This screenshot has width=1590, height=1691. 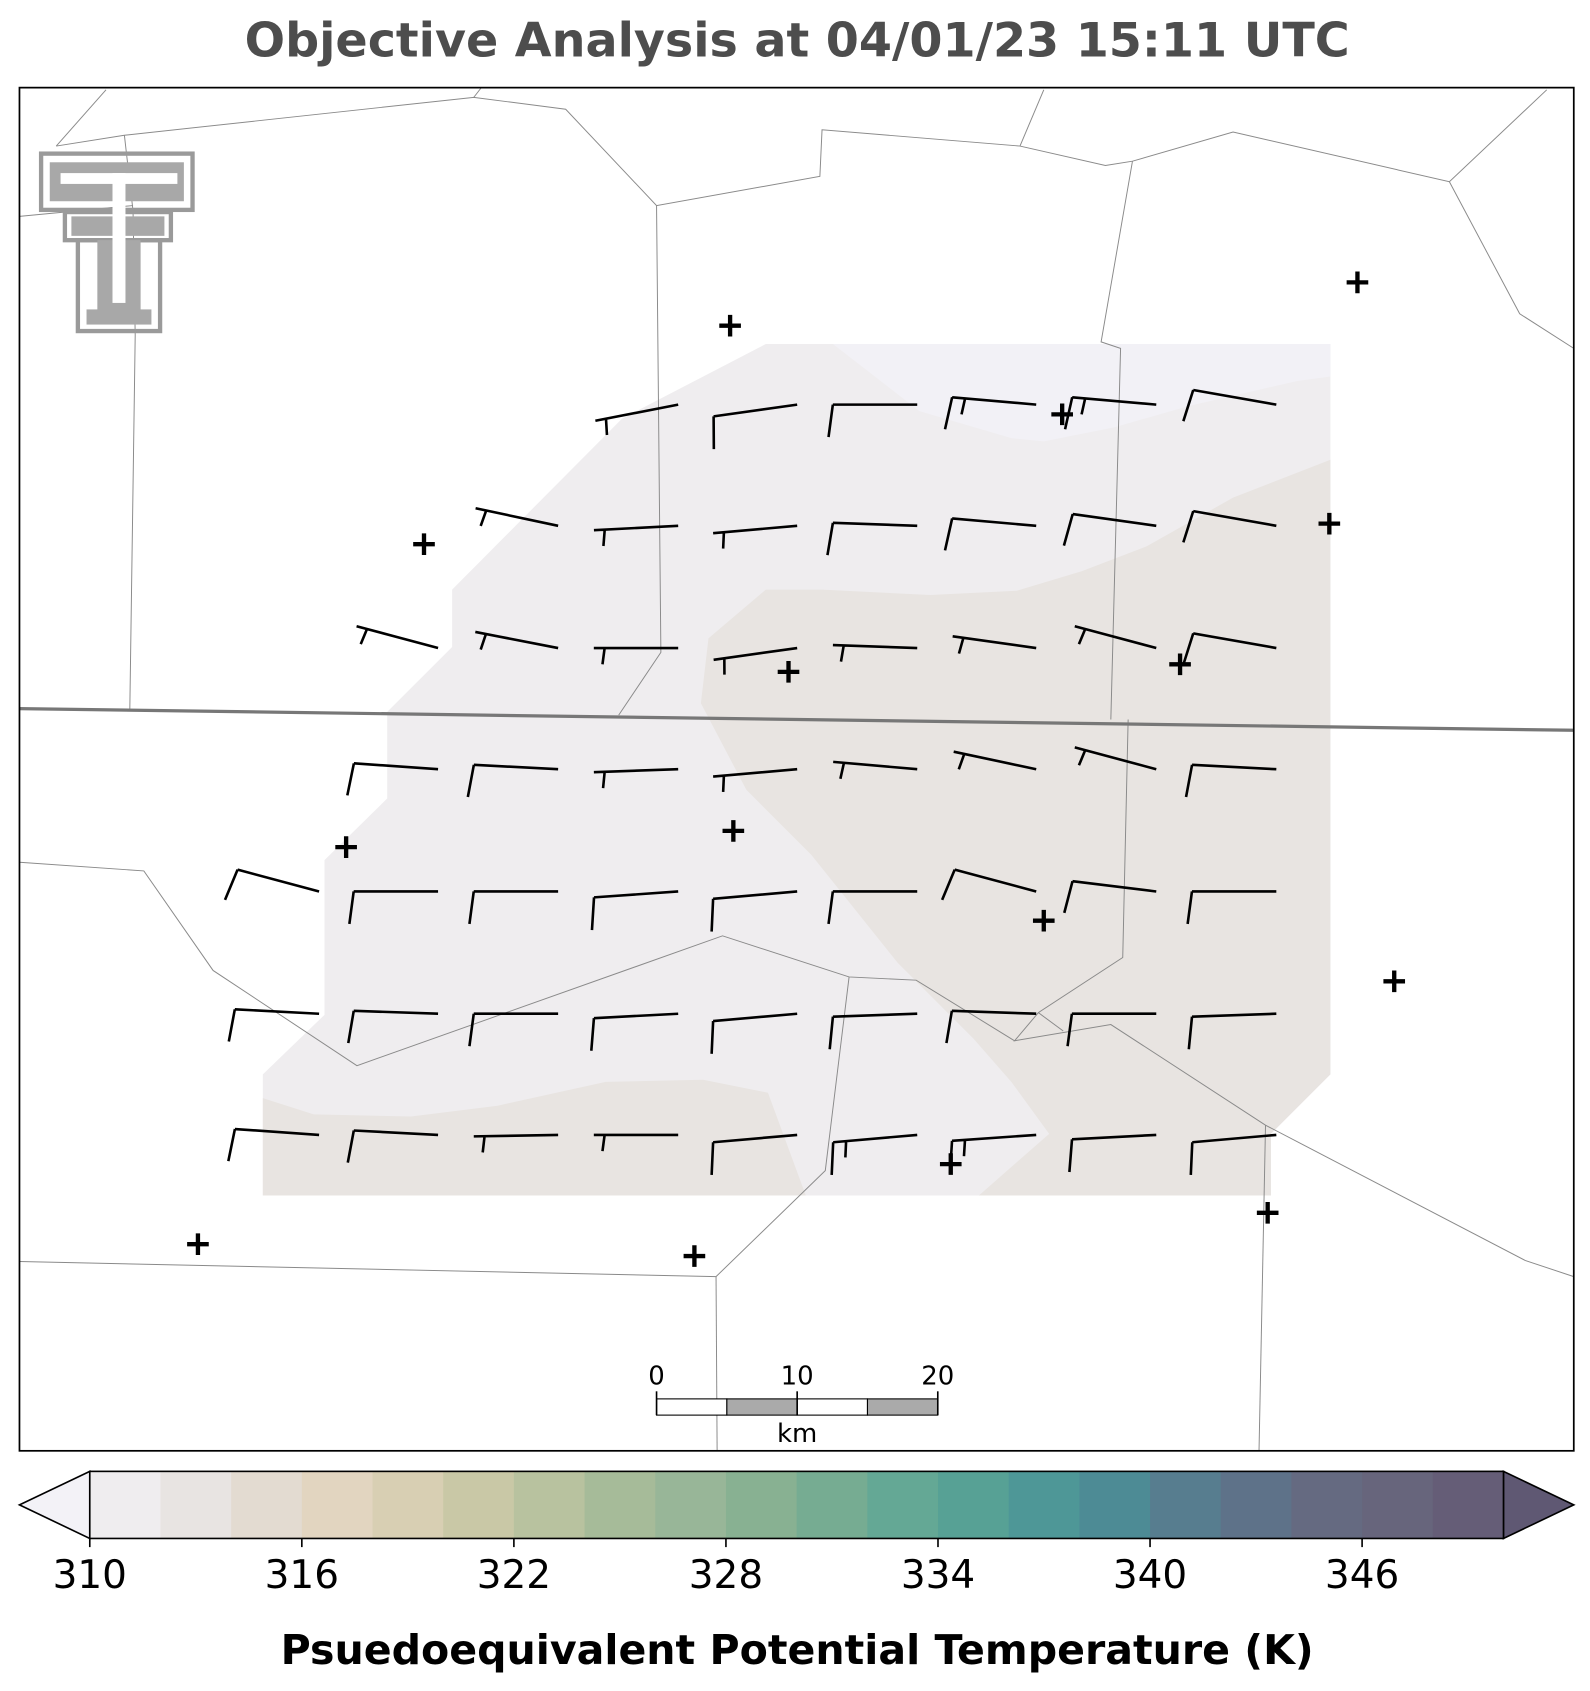 I want to click on colorbar-extend-under, so click(x=54, y=1505).